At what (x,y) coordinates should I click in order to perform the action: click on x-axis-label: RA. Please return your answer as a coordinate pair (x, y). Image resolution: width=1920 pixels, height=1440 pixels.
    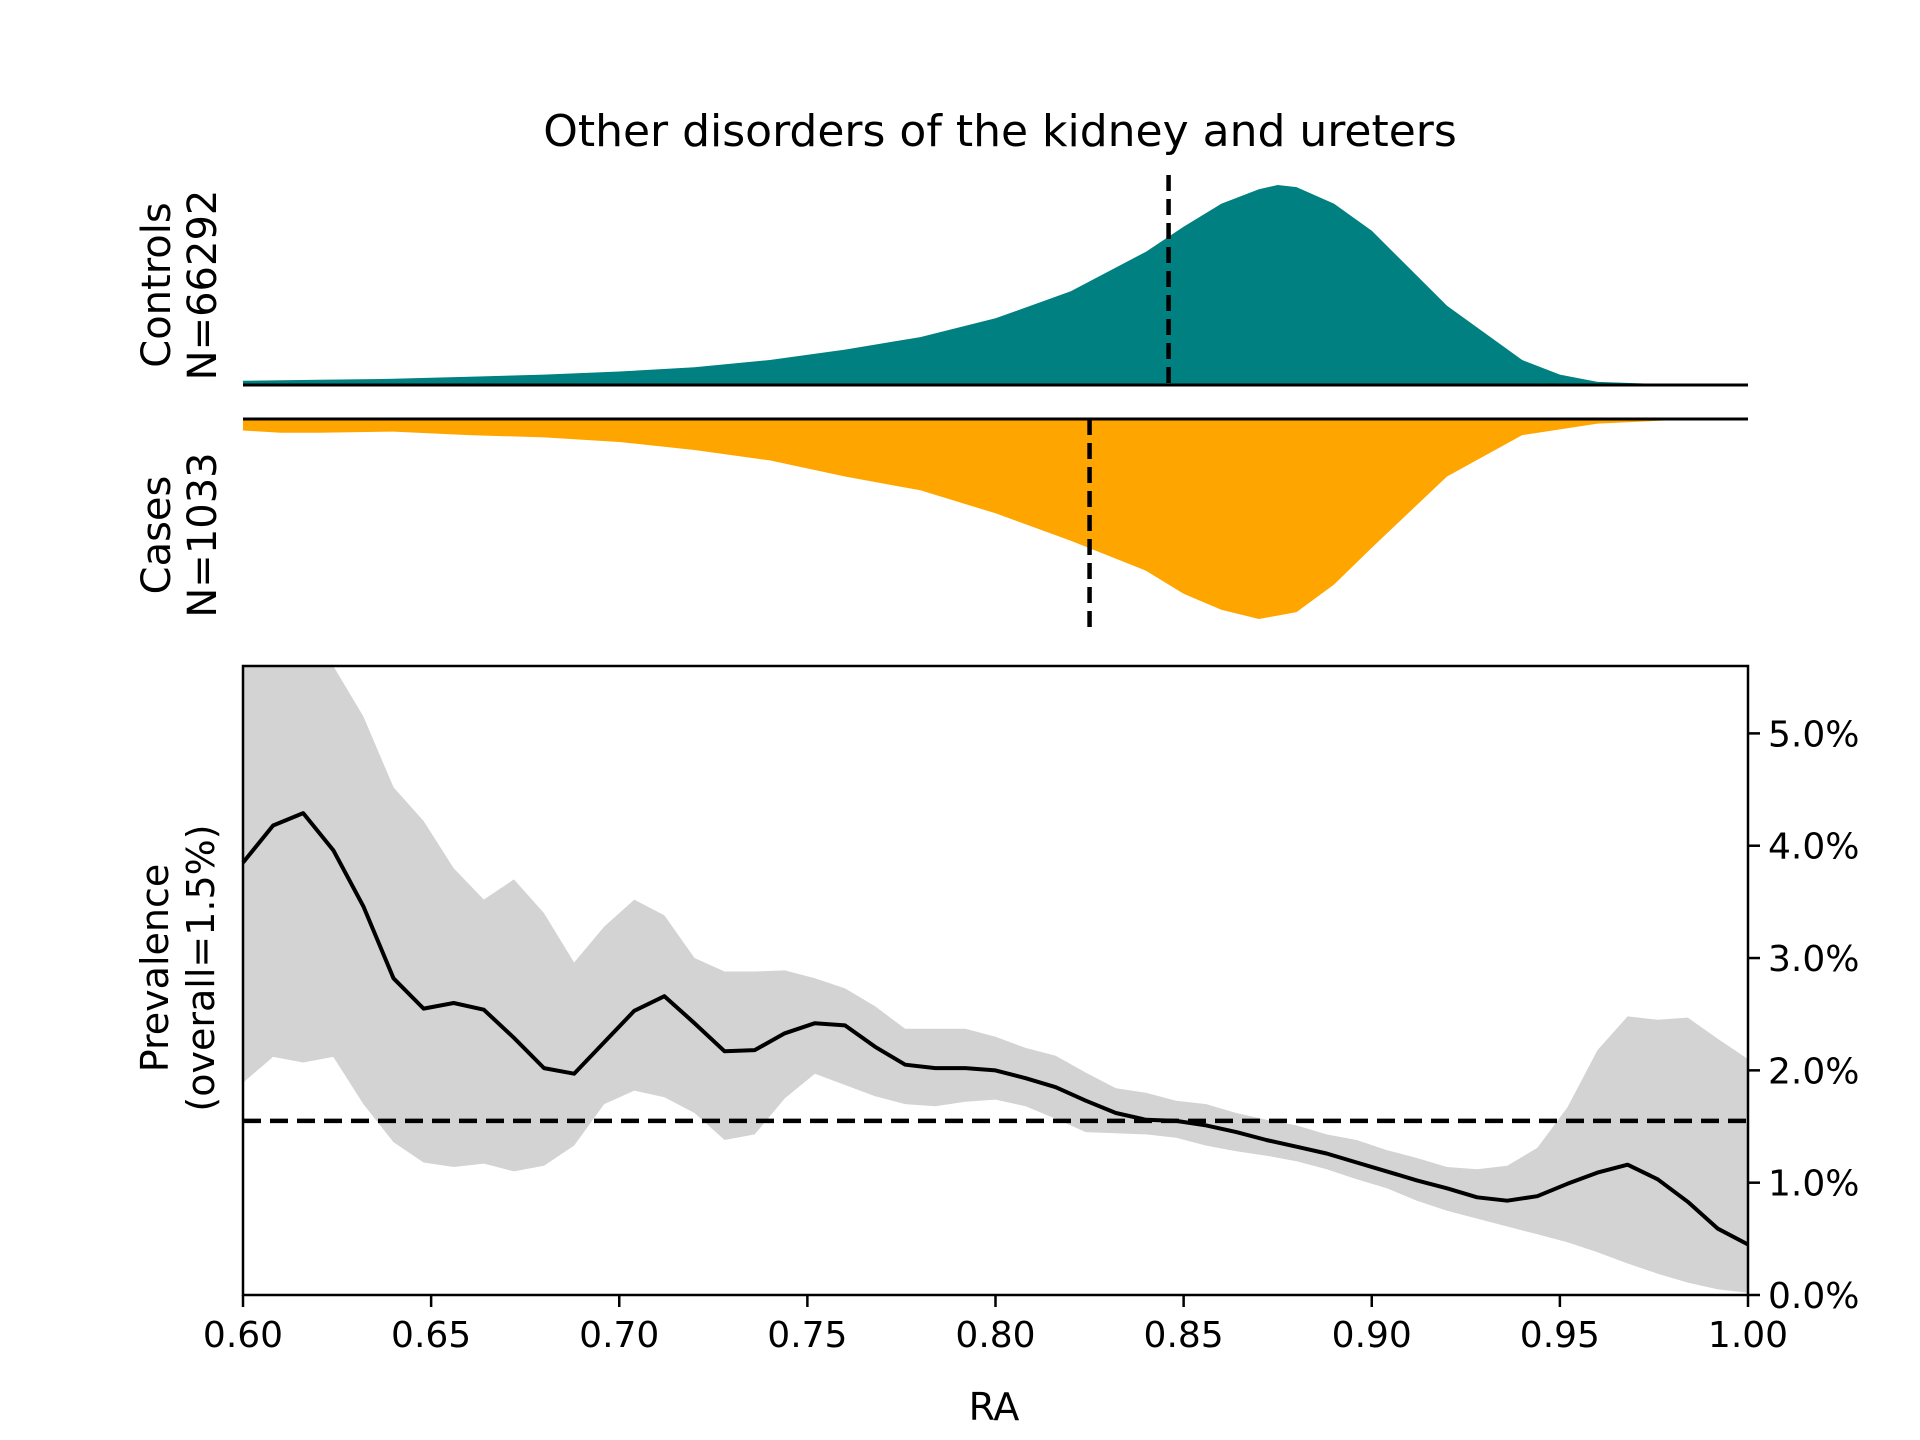
    Looking at the image, I should click on (994, 1407).